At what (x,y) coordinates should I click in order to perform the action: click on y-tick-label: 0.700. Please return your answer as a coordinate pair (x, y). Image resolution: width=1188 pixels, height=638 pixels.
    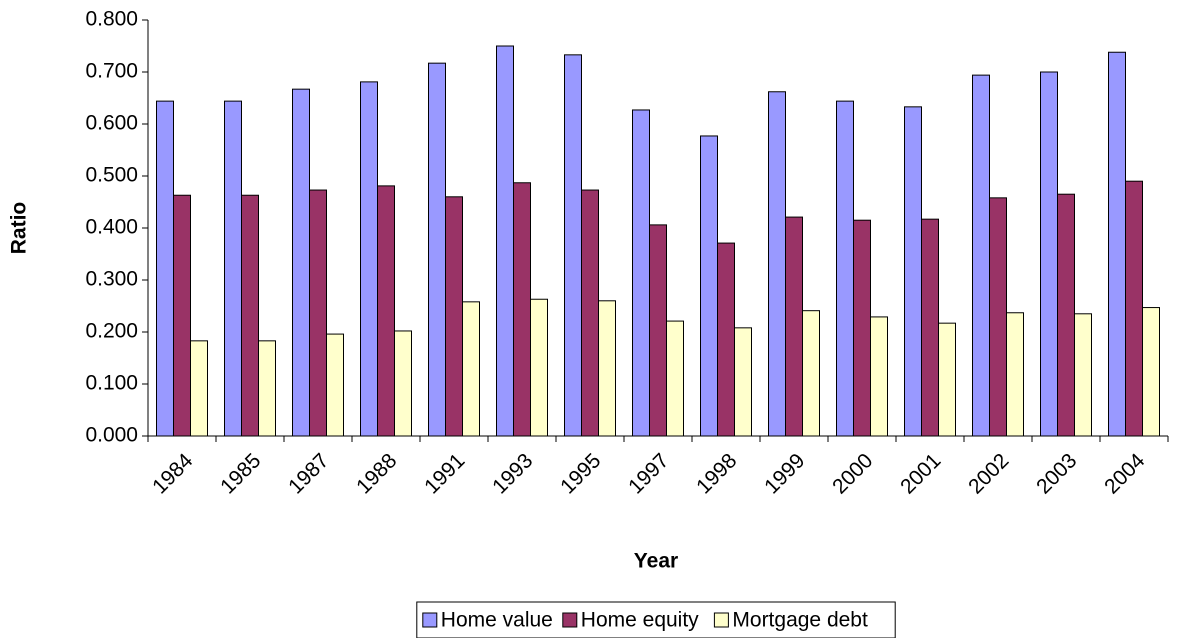
    Looking at the image, I should click on (111, 71).